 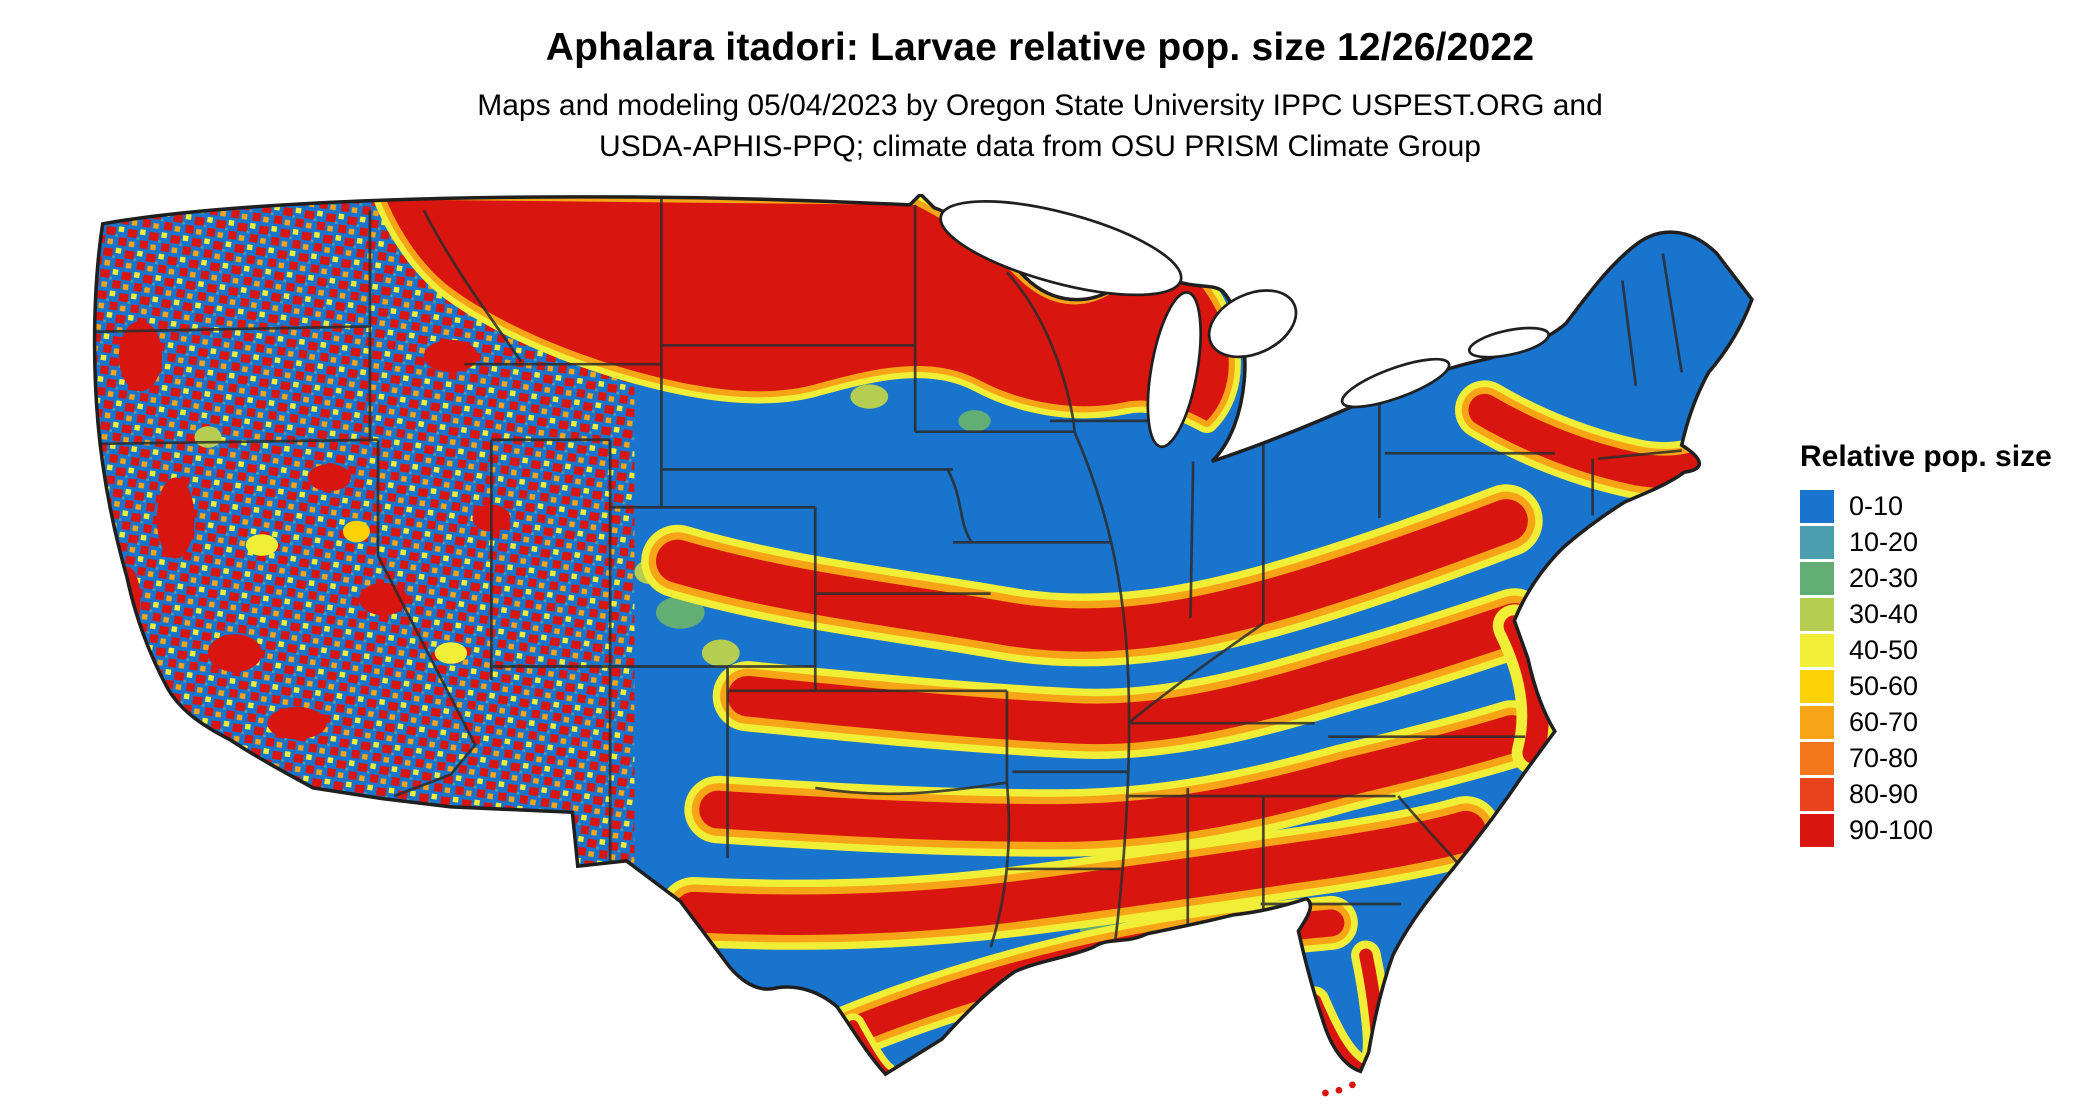 What do you see at coordinates (1945, 650) in the screenshot?
I see `legend-item: 40-50` at bounding box center [1945, 650].